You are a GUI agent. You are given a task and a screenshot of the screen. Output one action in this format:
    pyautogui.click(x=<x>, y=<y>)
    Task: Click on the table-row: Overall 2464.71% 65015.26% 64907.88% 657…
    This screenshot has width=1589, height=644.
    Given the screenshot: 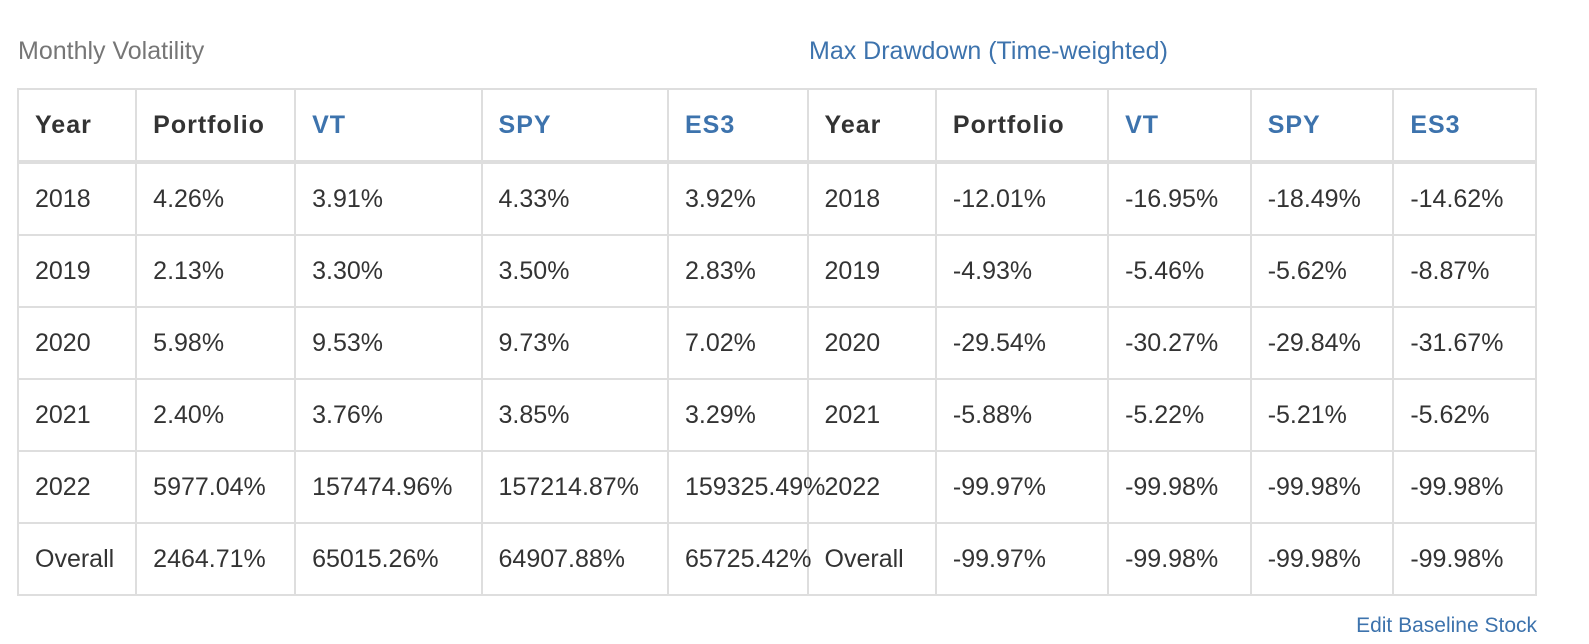 What is the action you would take?
    pyautogui.click(x=776, y=559)
    